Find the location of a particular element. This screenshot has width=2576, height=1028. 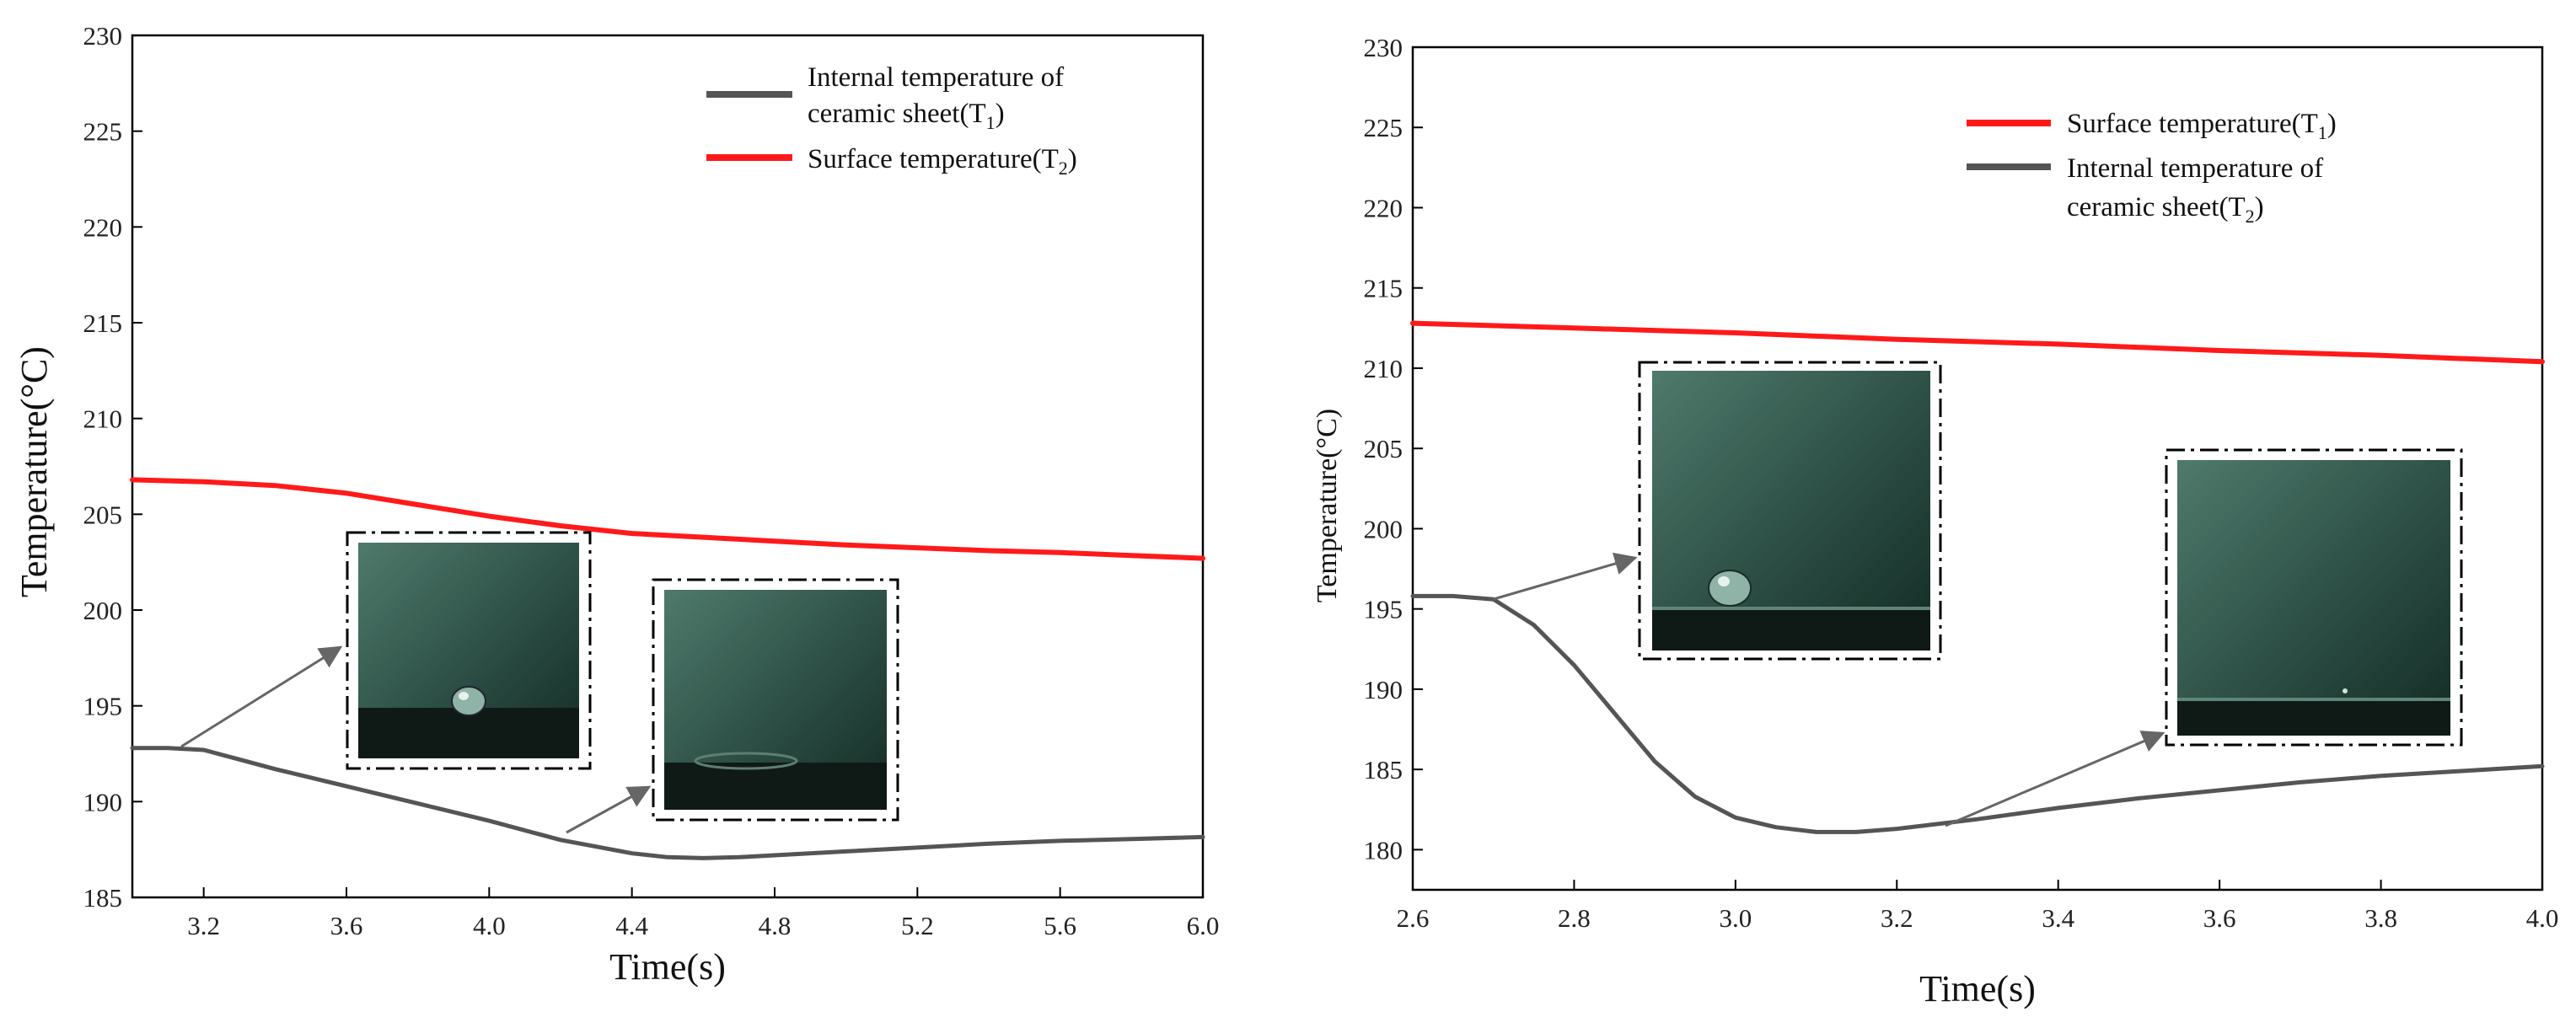

legend-label-internal-line2: ceramic sheet(T2) is located at coordinates (2165, 209).